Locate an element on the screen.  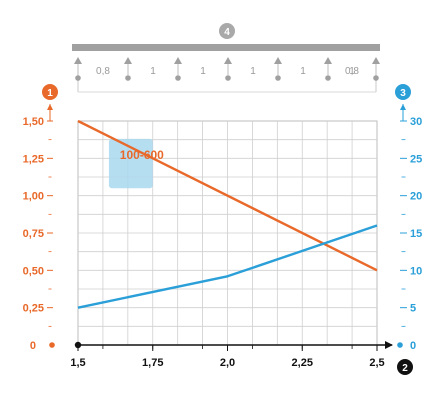
beam-load-marker-circle is located at coordinates (227, 31).